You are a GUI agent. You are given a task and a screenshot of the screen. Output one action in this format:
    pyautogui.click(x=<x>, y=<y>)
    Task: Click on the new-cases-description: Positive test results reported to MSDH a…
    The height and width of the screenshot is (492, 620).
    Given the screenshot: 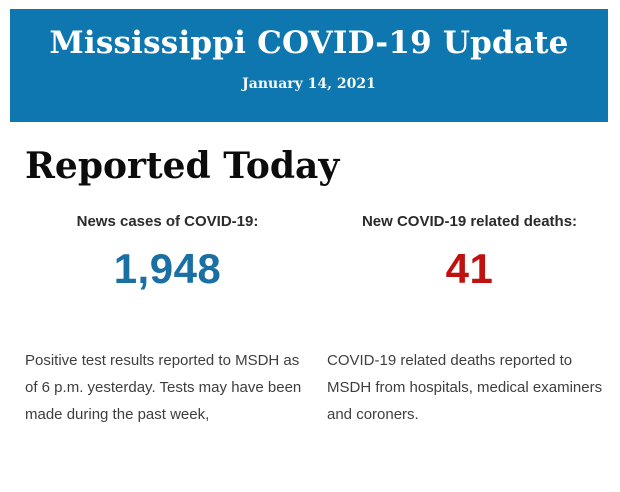 What is the action you would take?
    pyautogui.click(x=163, y=387)
    